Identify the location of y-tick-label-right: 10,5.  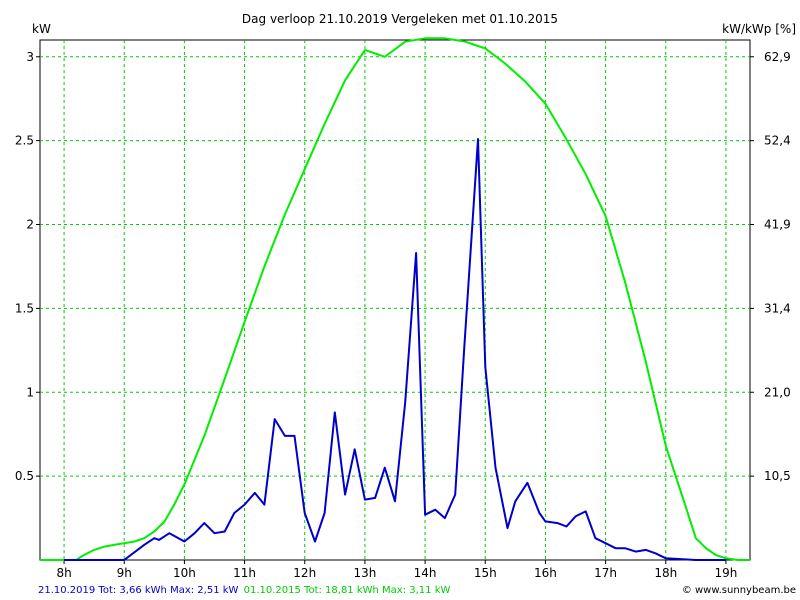
(777, 476).